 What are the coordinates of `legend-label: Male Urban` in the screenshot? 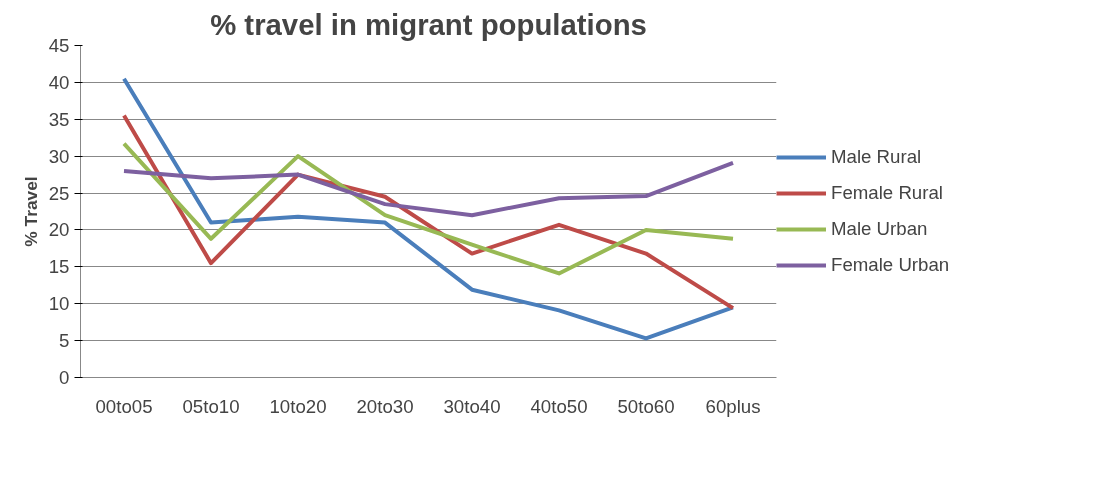 It's located at (879, 229).